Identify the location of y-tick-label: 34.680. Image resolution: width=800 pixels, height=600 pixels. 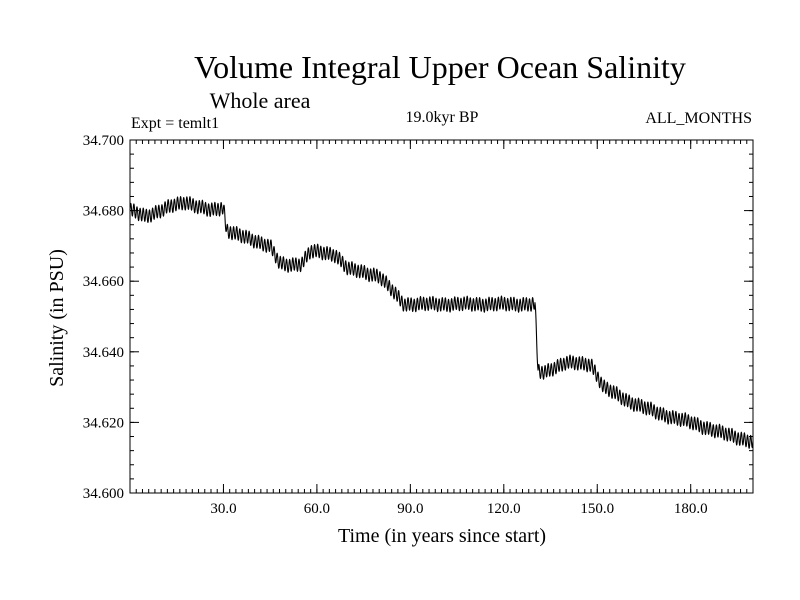
(103, 212).